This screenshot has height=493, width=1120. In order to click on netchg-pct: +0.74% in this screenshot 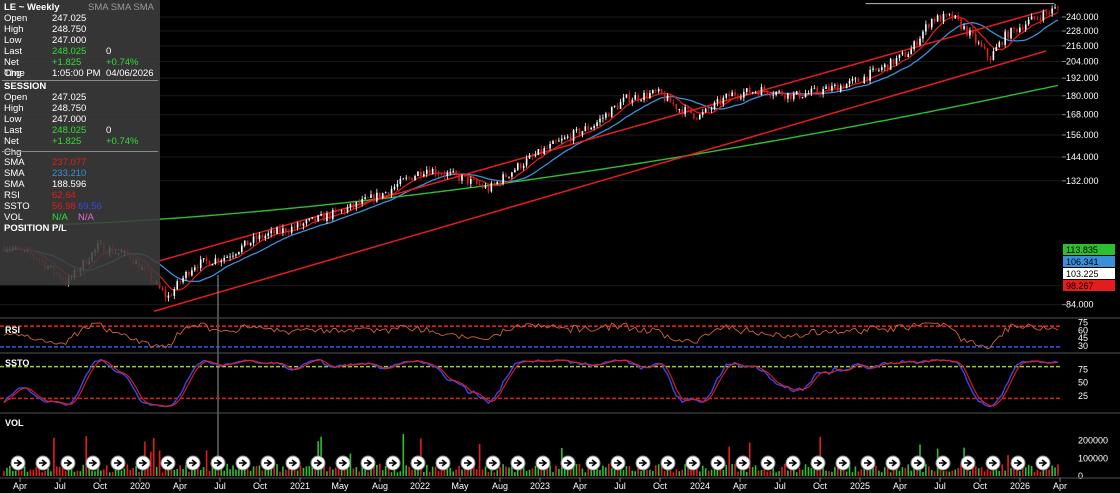, I will do `click(122, 62)`.